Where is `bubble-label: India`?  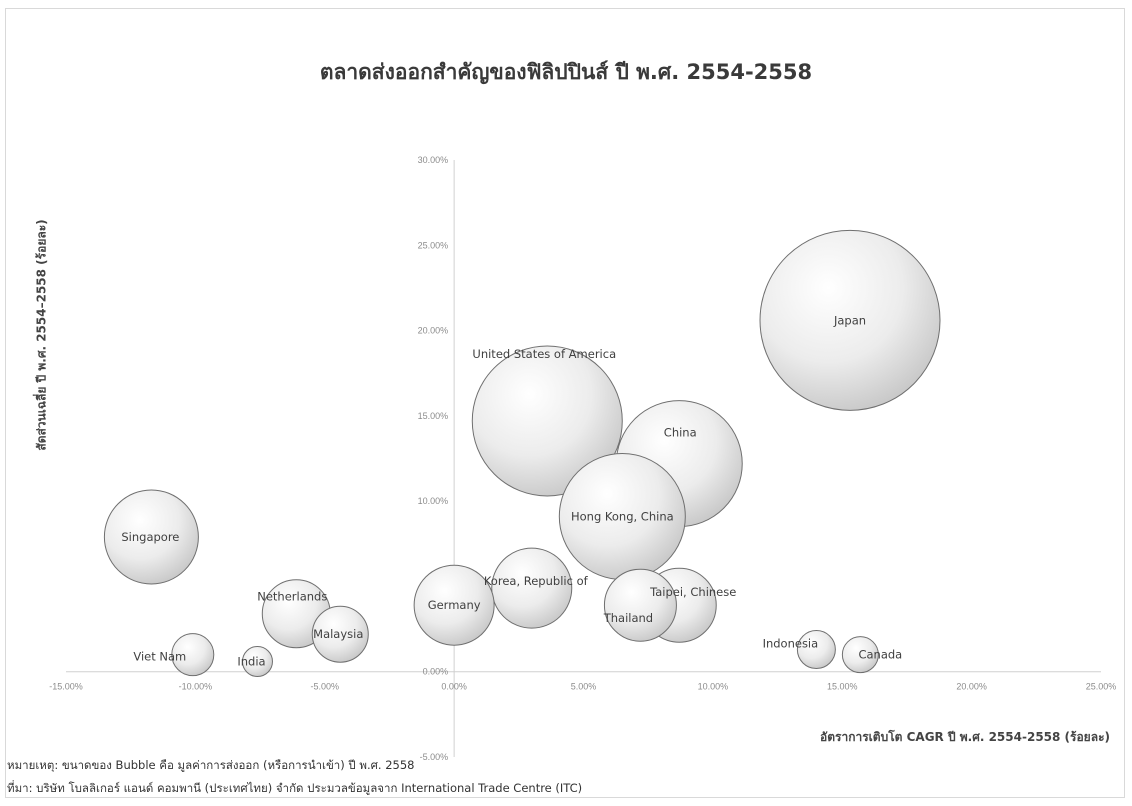 bubble-label: India is located at coordinates (251, 661).